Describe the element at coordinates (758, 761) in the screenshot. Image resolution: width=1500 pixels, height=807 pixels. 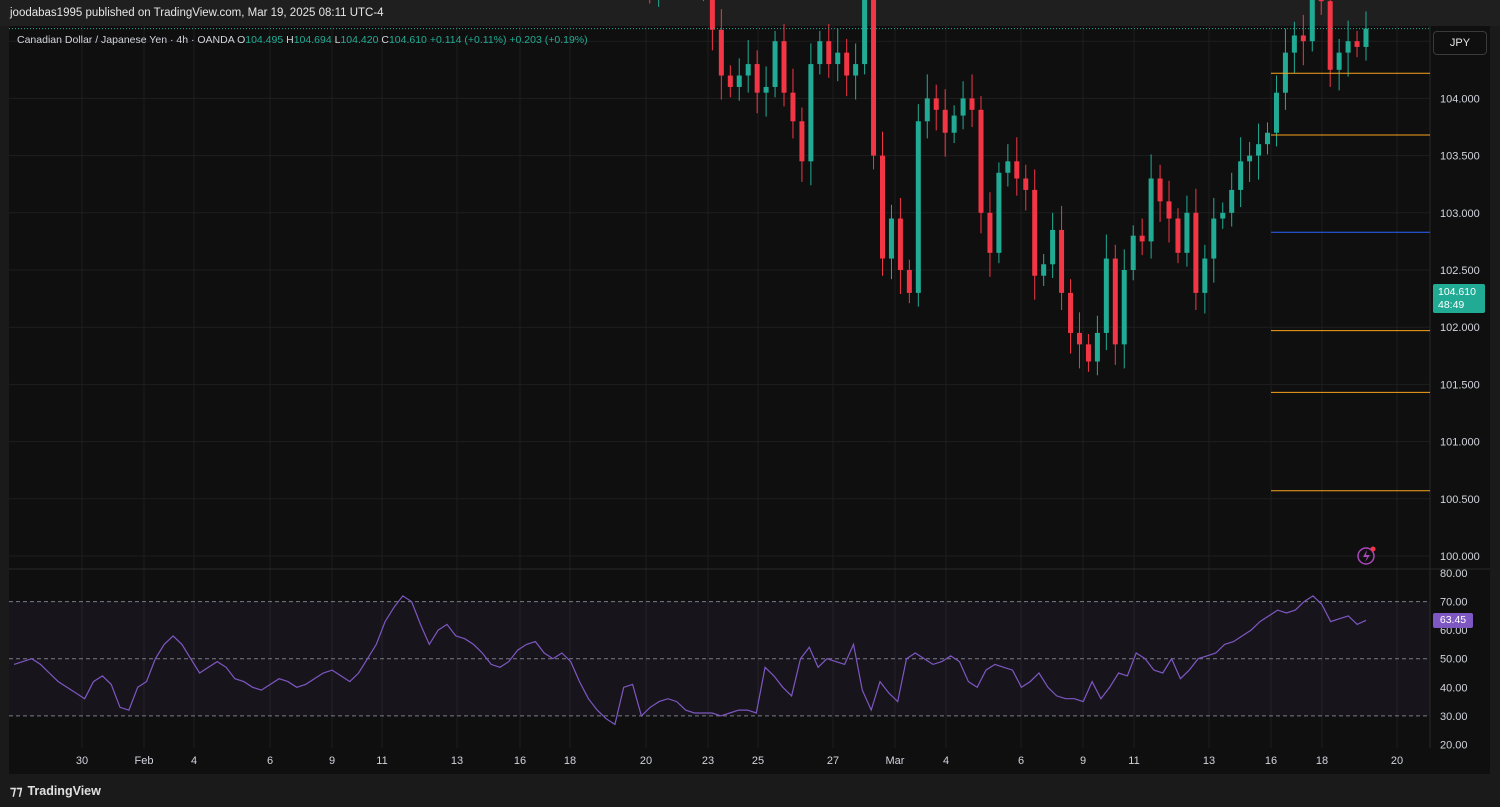
I see `time-tick-label: 25` at that location.